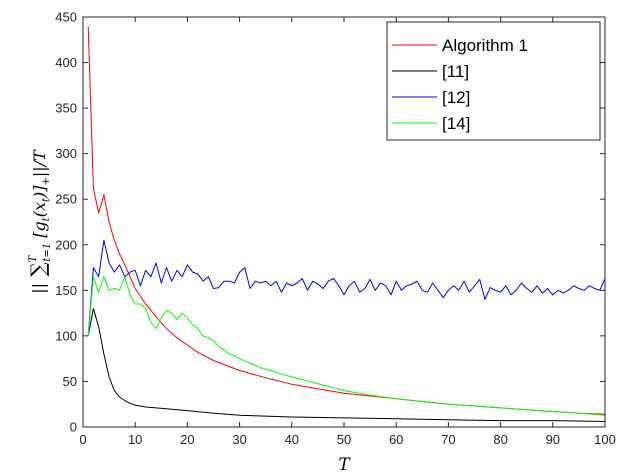 The image size is (629, 476). I want to click on x-tick-label: 20, so click(187, 439).